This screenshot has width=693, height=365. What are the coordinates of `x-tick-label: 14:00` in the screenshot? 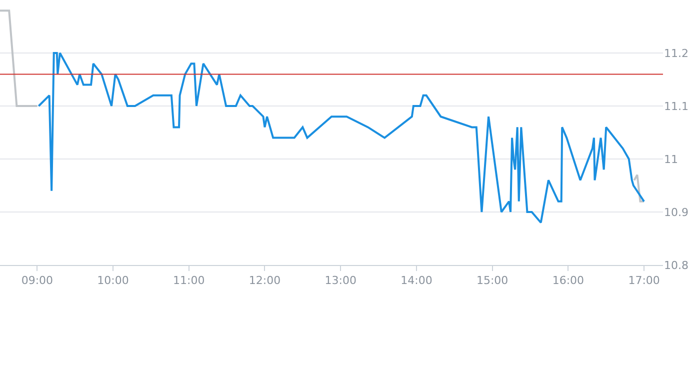 It's located at (416, 281).